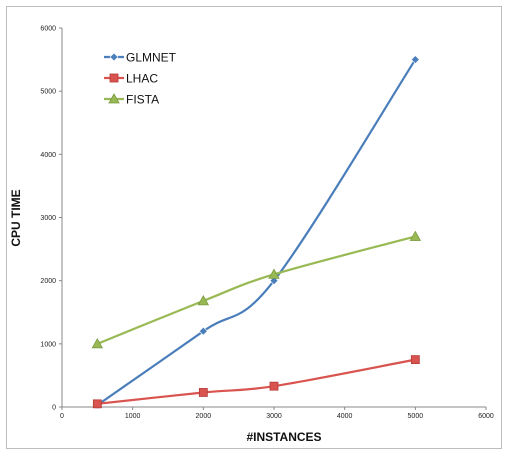 This screenshot has height=457, width=510. I want to click on x-tick-label: 4000, so click(345, 416).